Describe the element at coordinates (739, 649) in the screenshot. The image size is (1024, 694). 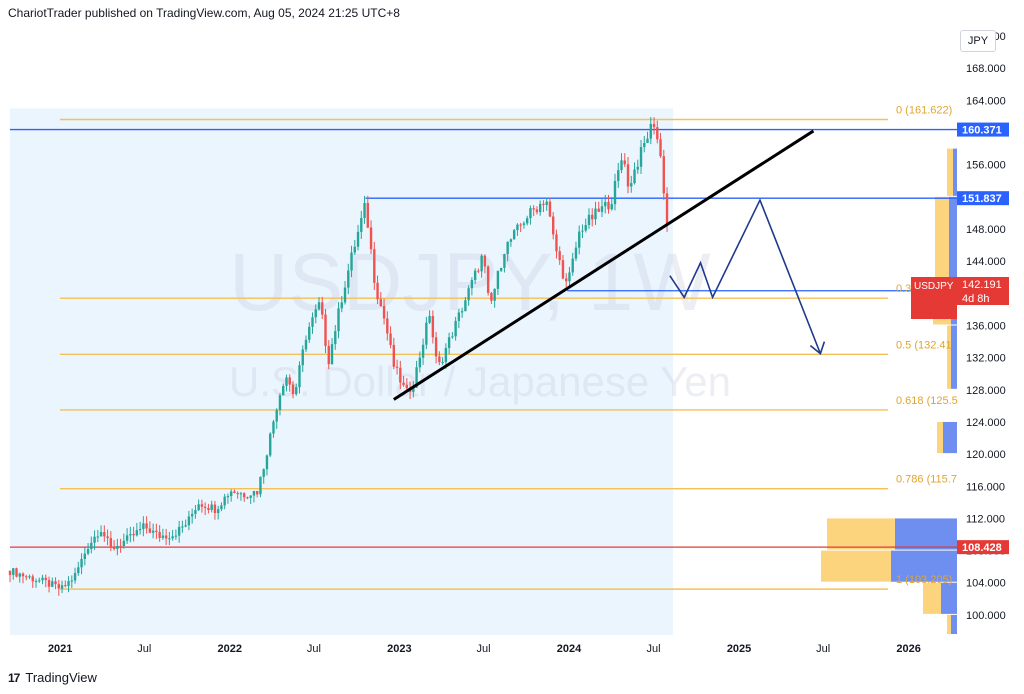
I see `x-tick-label: 2025` at that location.